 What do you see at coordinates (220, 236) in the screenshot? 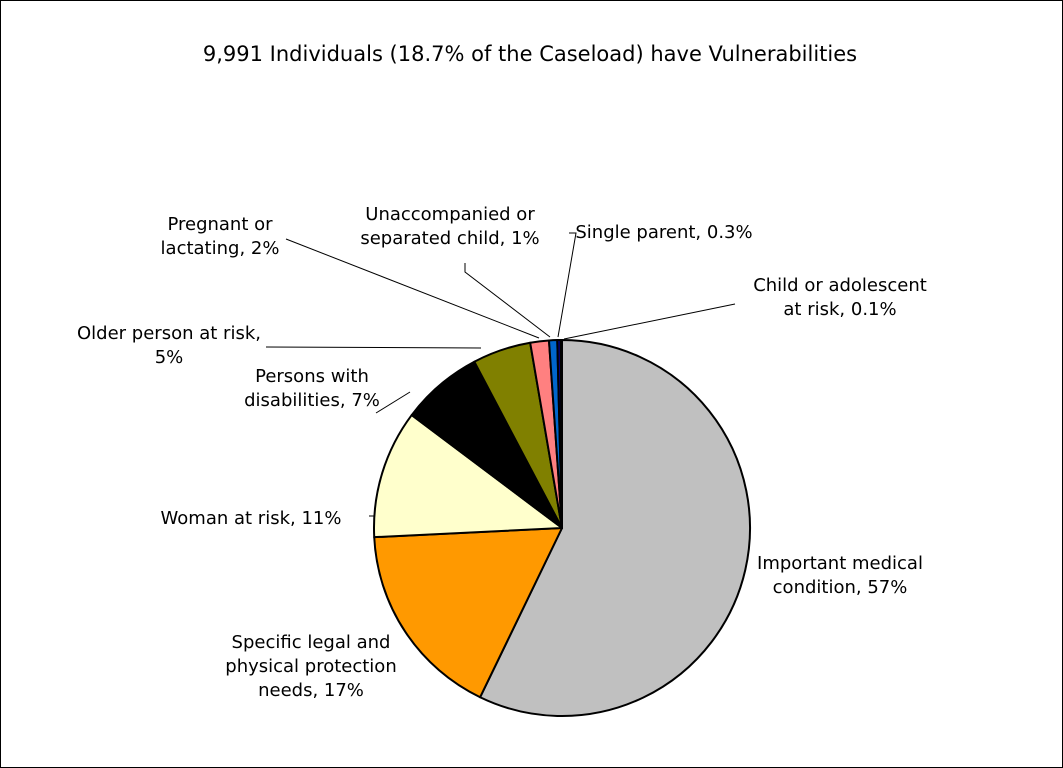
I see `slice-label-pregnant-or-lactating: Pregnant or lactating, 2%` at bounding box center [220, 236].